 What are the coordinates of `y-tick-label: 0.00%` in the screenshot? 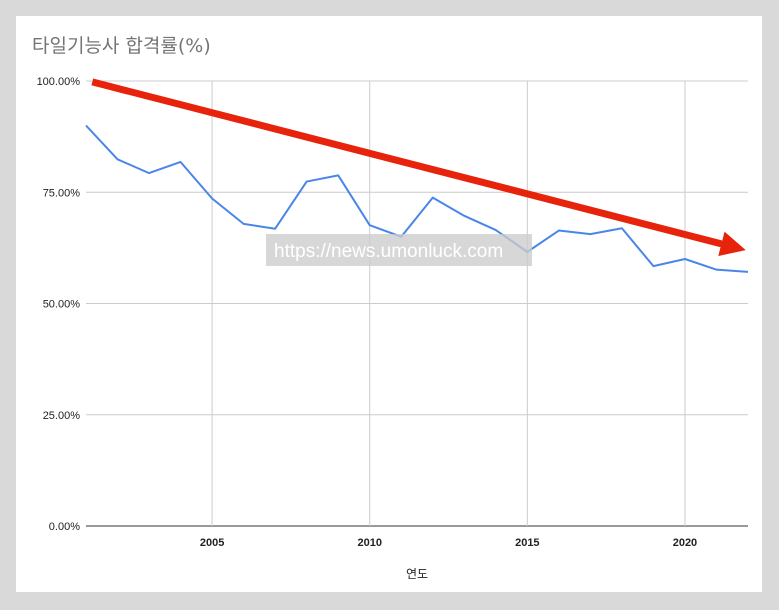 It's located at (64, 527).